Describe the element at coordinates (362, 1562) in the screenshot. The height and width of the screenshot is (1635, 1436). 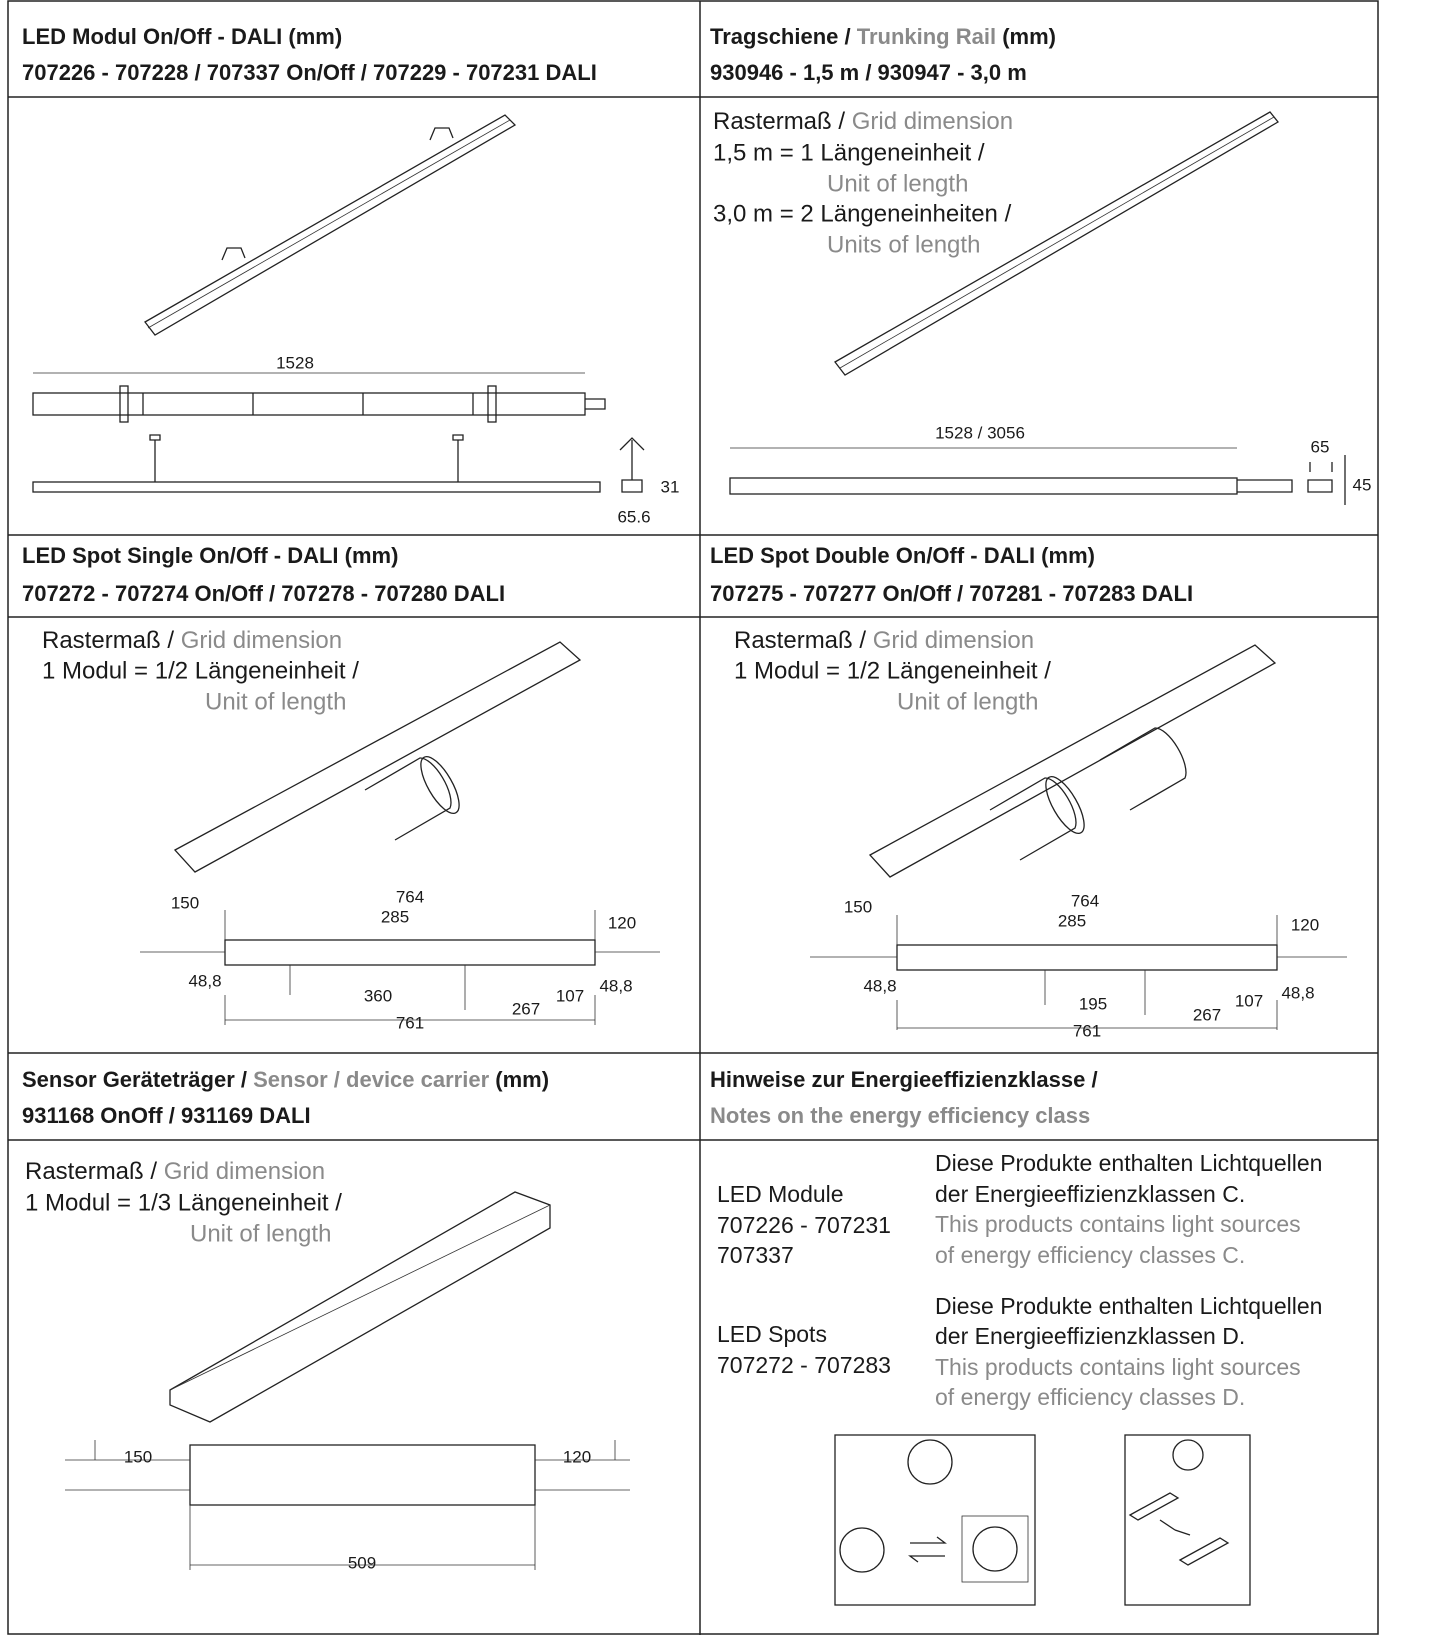
I see `dimension: 509` at that location.